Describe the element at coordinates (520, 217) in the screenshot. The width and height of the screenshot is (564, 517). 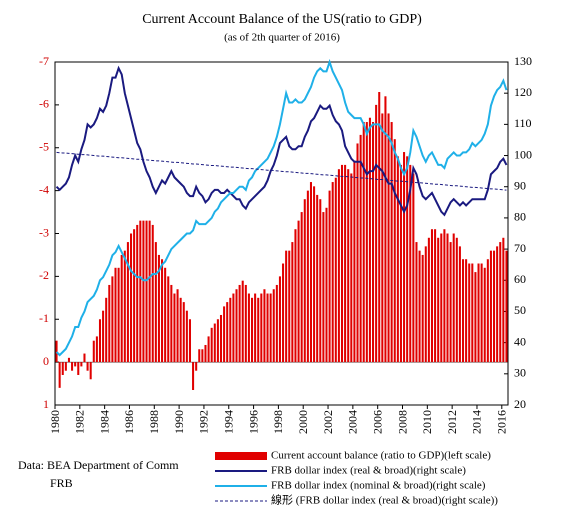
I see `y2-tick-label: 80` at that location.